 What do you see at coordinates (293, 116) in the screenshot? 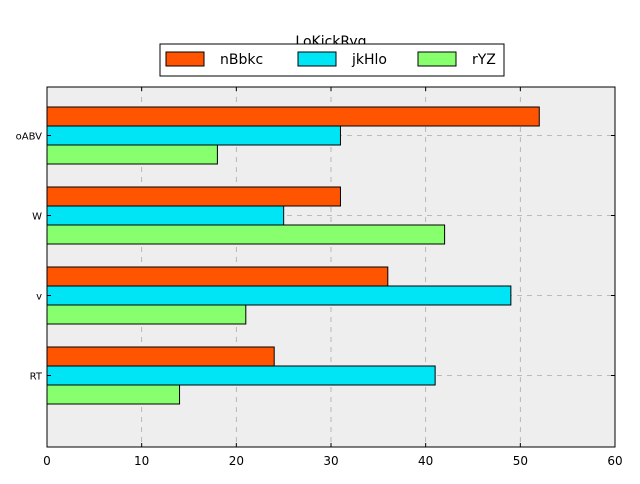
I see `bar-nBbkc-oABV` at bounding box center [293, 116].